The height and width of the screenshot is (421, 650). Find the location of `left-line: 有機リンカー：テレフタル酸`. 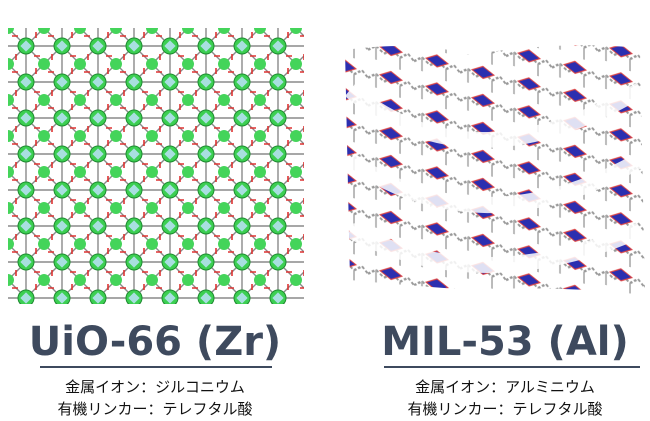

left-line: 有機リンカー：テレフタル酸 is located at coordinates (155, 409).